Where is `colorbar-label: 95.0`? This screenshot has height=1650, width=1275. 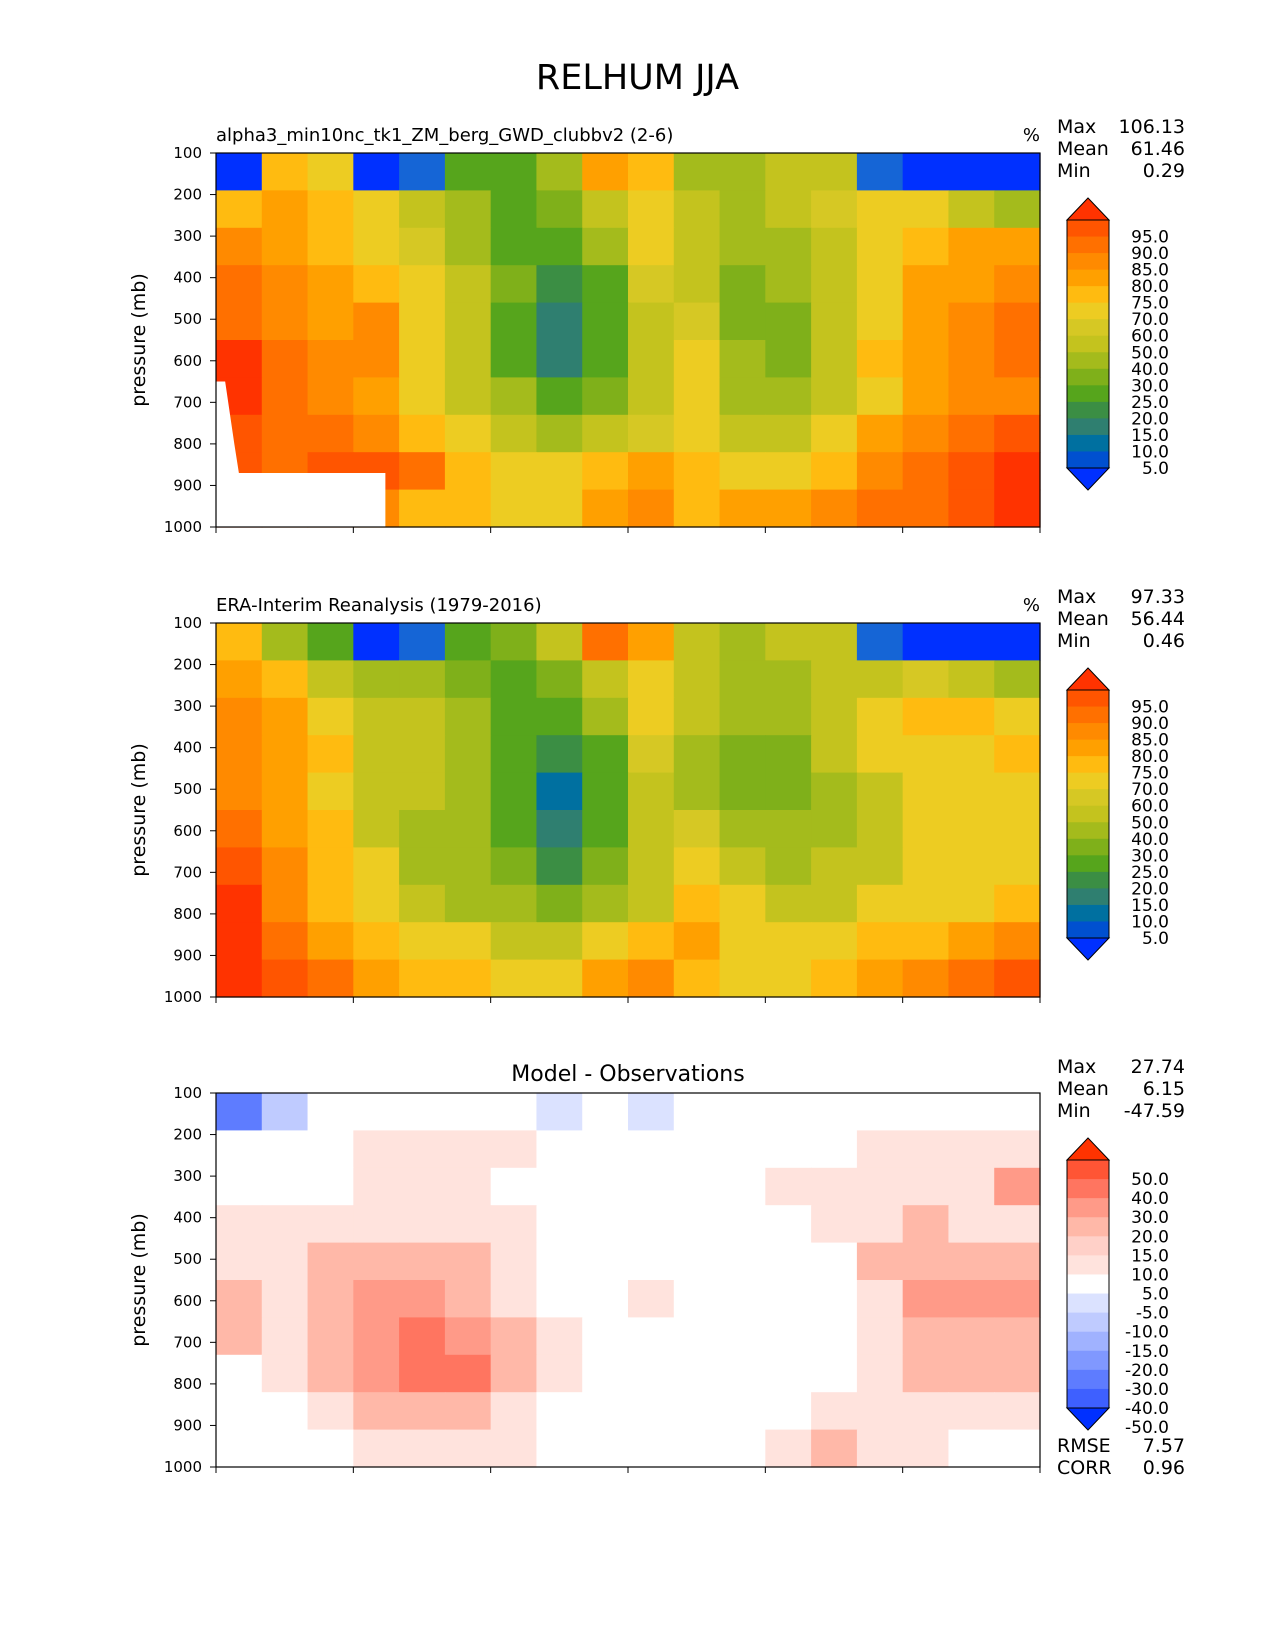 colorbar-label: 95.0 is located at coordinates (1150, 708).